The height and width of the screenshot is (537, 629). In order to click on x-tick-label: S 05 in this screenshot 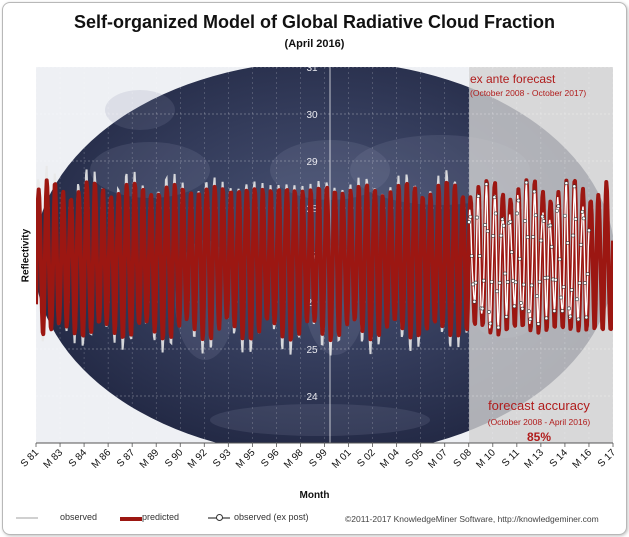, I will do `click(414, 458)`.